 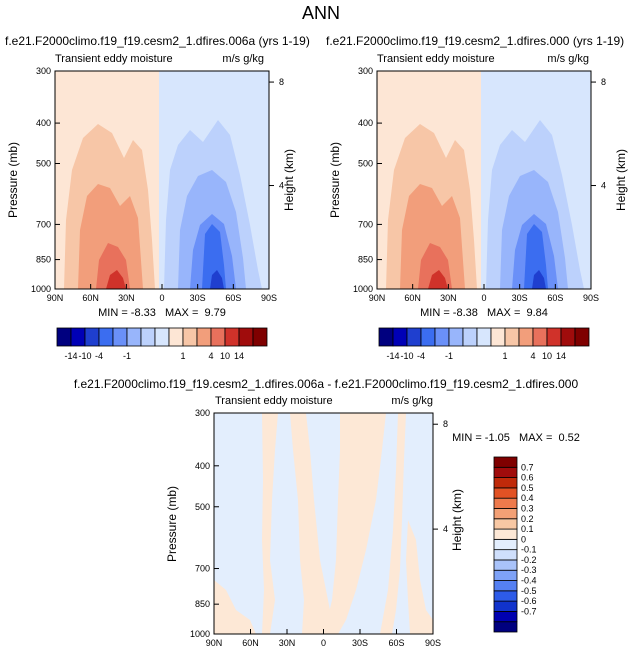 What do you see at coordinates (529, 591) in the screenshot?
I see `panel-3-colorbar-label: -0.5` at bounding box center [529, 591].